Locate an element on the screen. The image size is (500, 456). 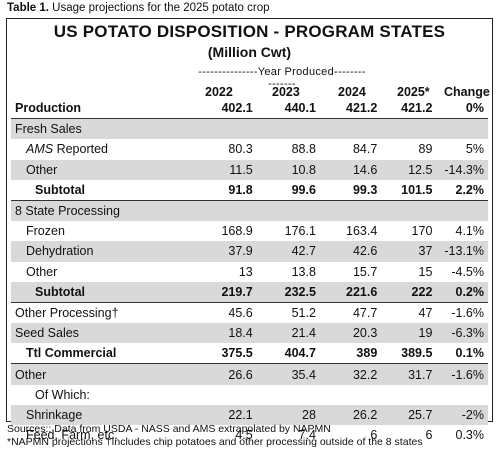
cell-change: 0.1% is located at coordinates (460, 354).